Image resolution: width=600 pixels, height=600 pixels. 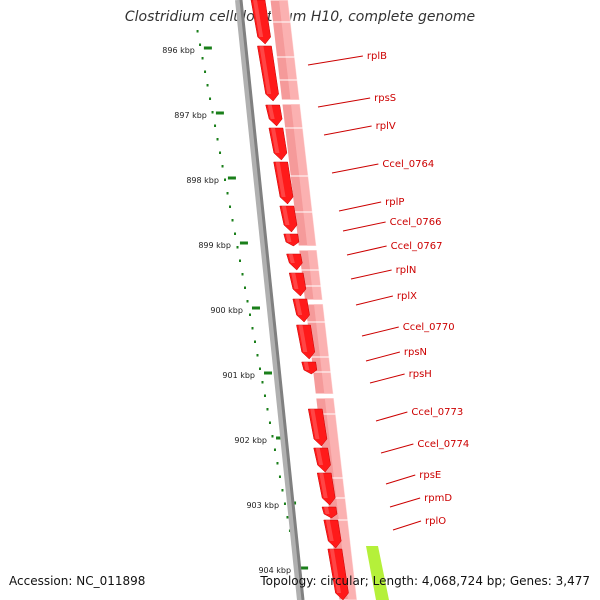 I want to click on ruler-tick-label: 901 kbp, so click(x=238, y=375).